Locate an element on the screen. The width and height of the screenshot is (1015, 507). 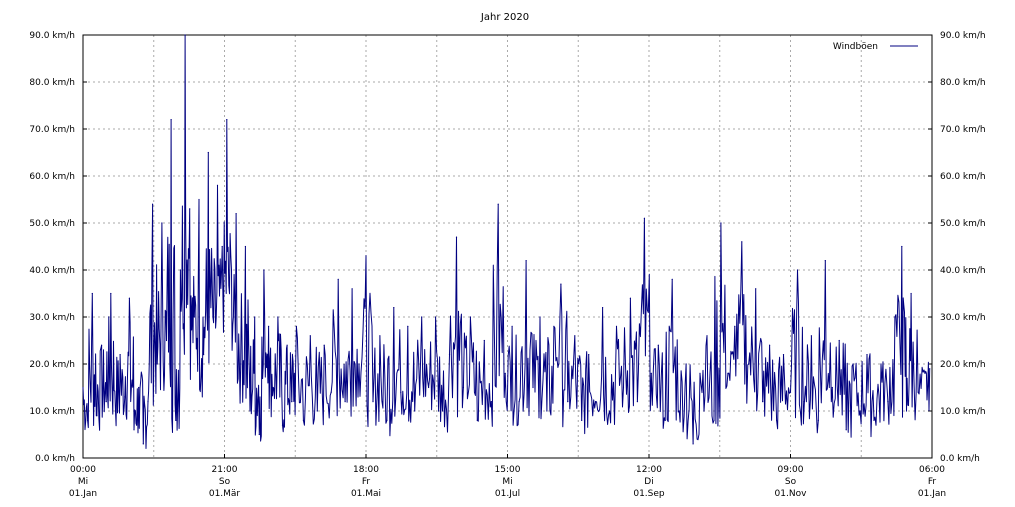
y-tick-label-right: 0.0 km/h is located at coordinates (960, 459).